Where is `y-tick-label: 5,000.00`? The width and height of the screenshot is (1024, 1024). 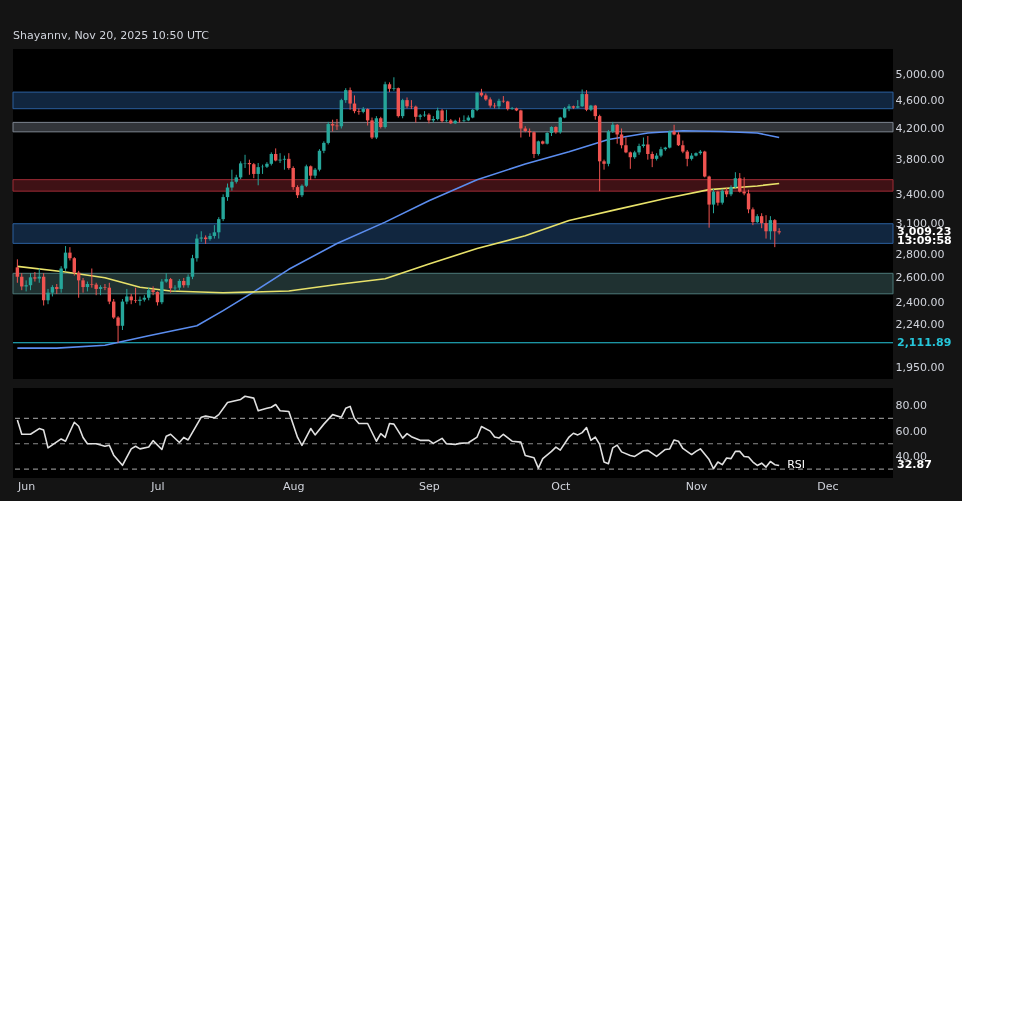
y-tick-label: 5,000.00 is located at coordinates (920, 74).